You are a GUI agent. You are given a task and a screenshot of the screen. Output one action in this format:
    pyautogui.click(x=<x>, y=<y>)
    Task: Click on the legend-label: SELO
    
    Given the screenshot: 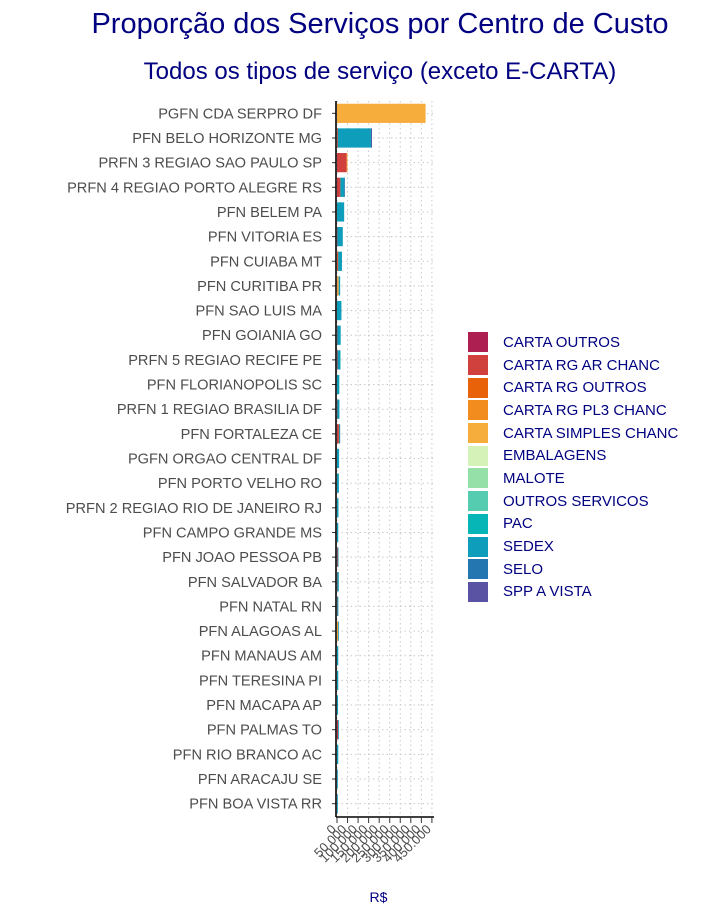 What is the action you would take?
    pyautogui.click(x=523, y=569)
    